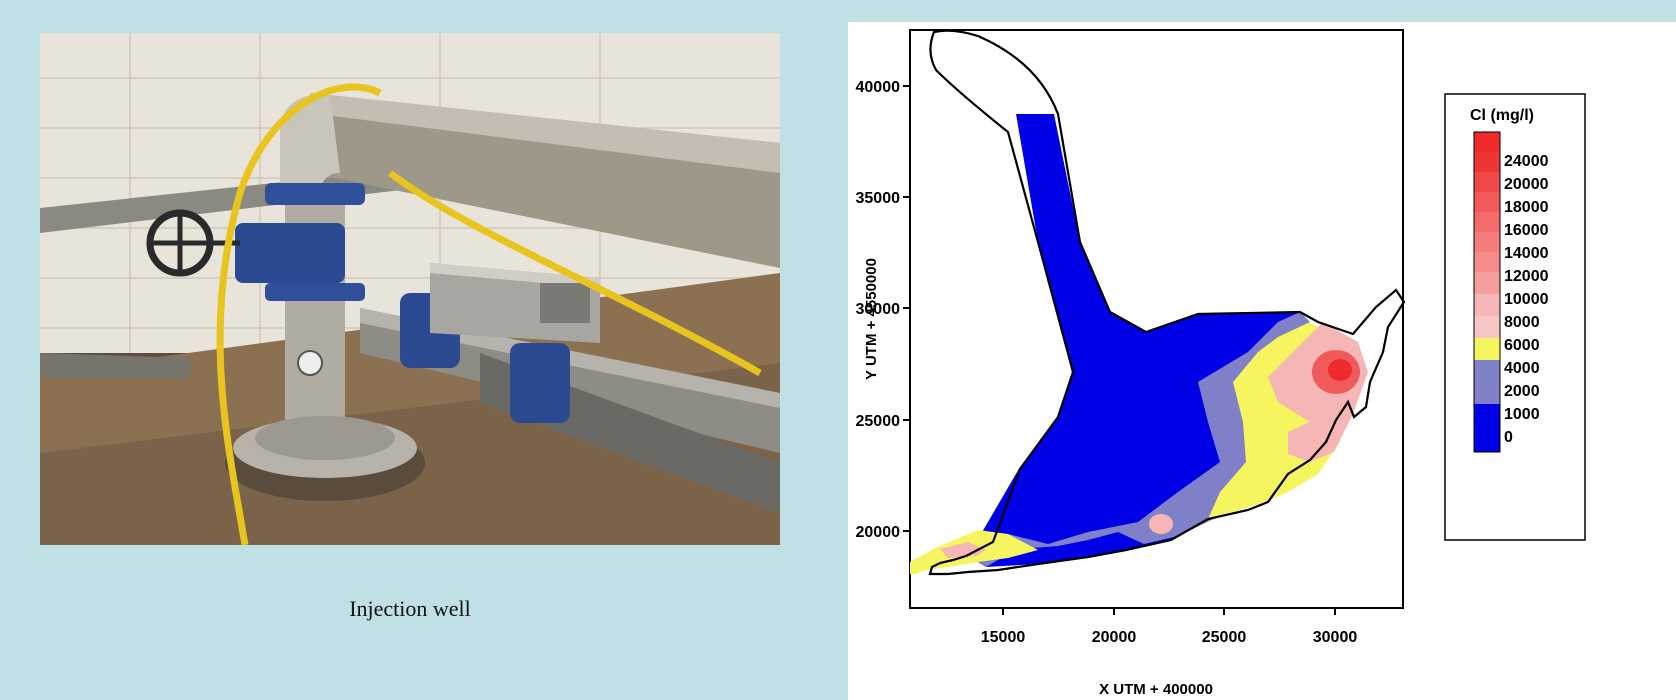 The width and height of the screenshot is (1676, 700). Describe the element at coordinates (1522, 414) in the screenshot. I see `legend-1000: 1000` at that location.